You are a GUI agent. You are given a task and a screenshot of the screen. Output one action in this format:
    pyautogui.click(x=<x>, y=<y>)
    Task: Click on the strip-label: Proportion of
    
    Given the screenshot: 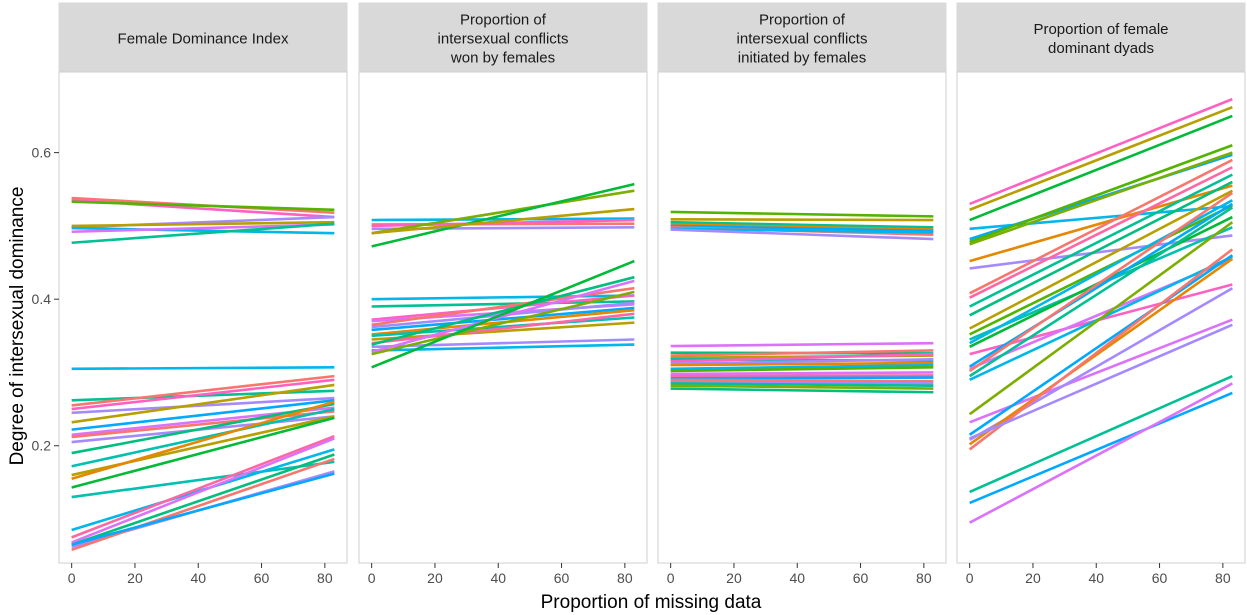 What is the action you would take?
    pyautogui.click(x=503, y=20)
    